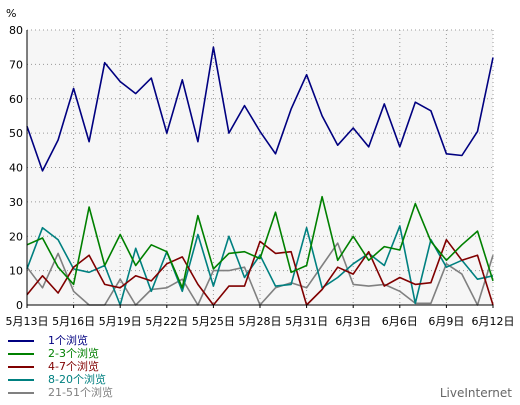 This screenshot has width=520, height=405. What do you see at coordinates (446, 321) in the screenshot?
I see `x-tick-label: 6月9日` at bounding box center [446, 321].